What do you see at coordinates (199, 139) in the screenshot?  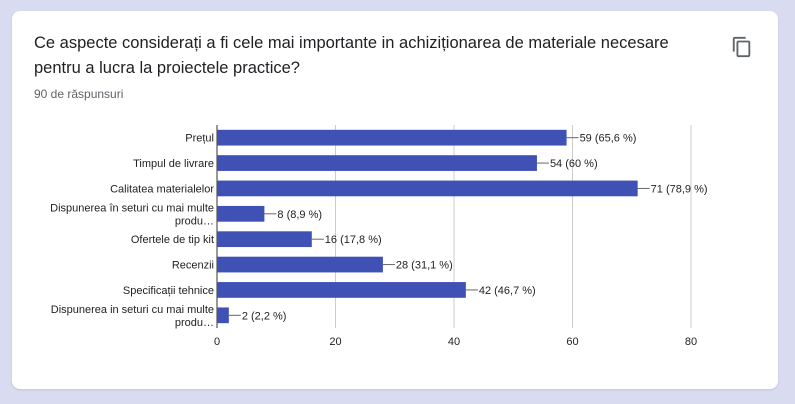 I see `category-label: Prețul` at bounding box center [199, 139].